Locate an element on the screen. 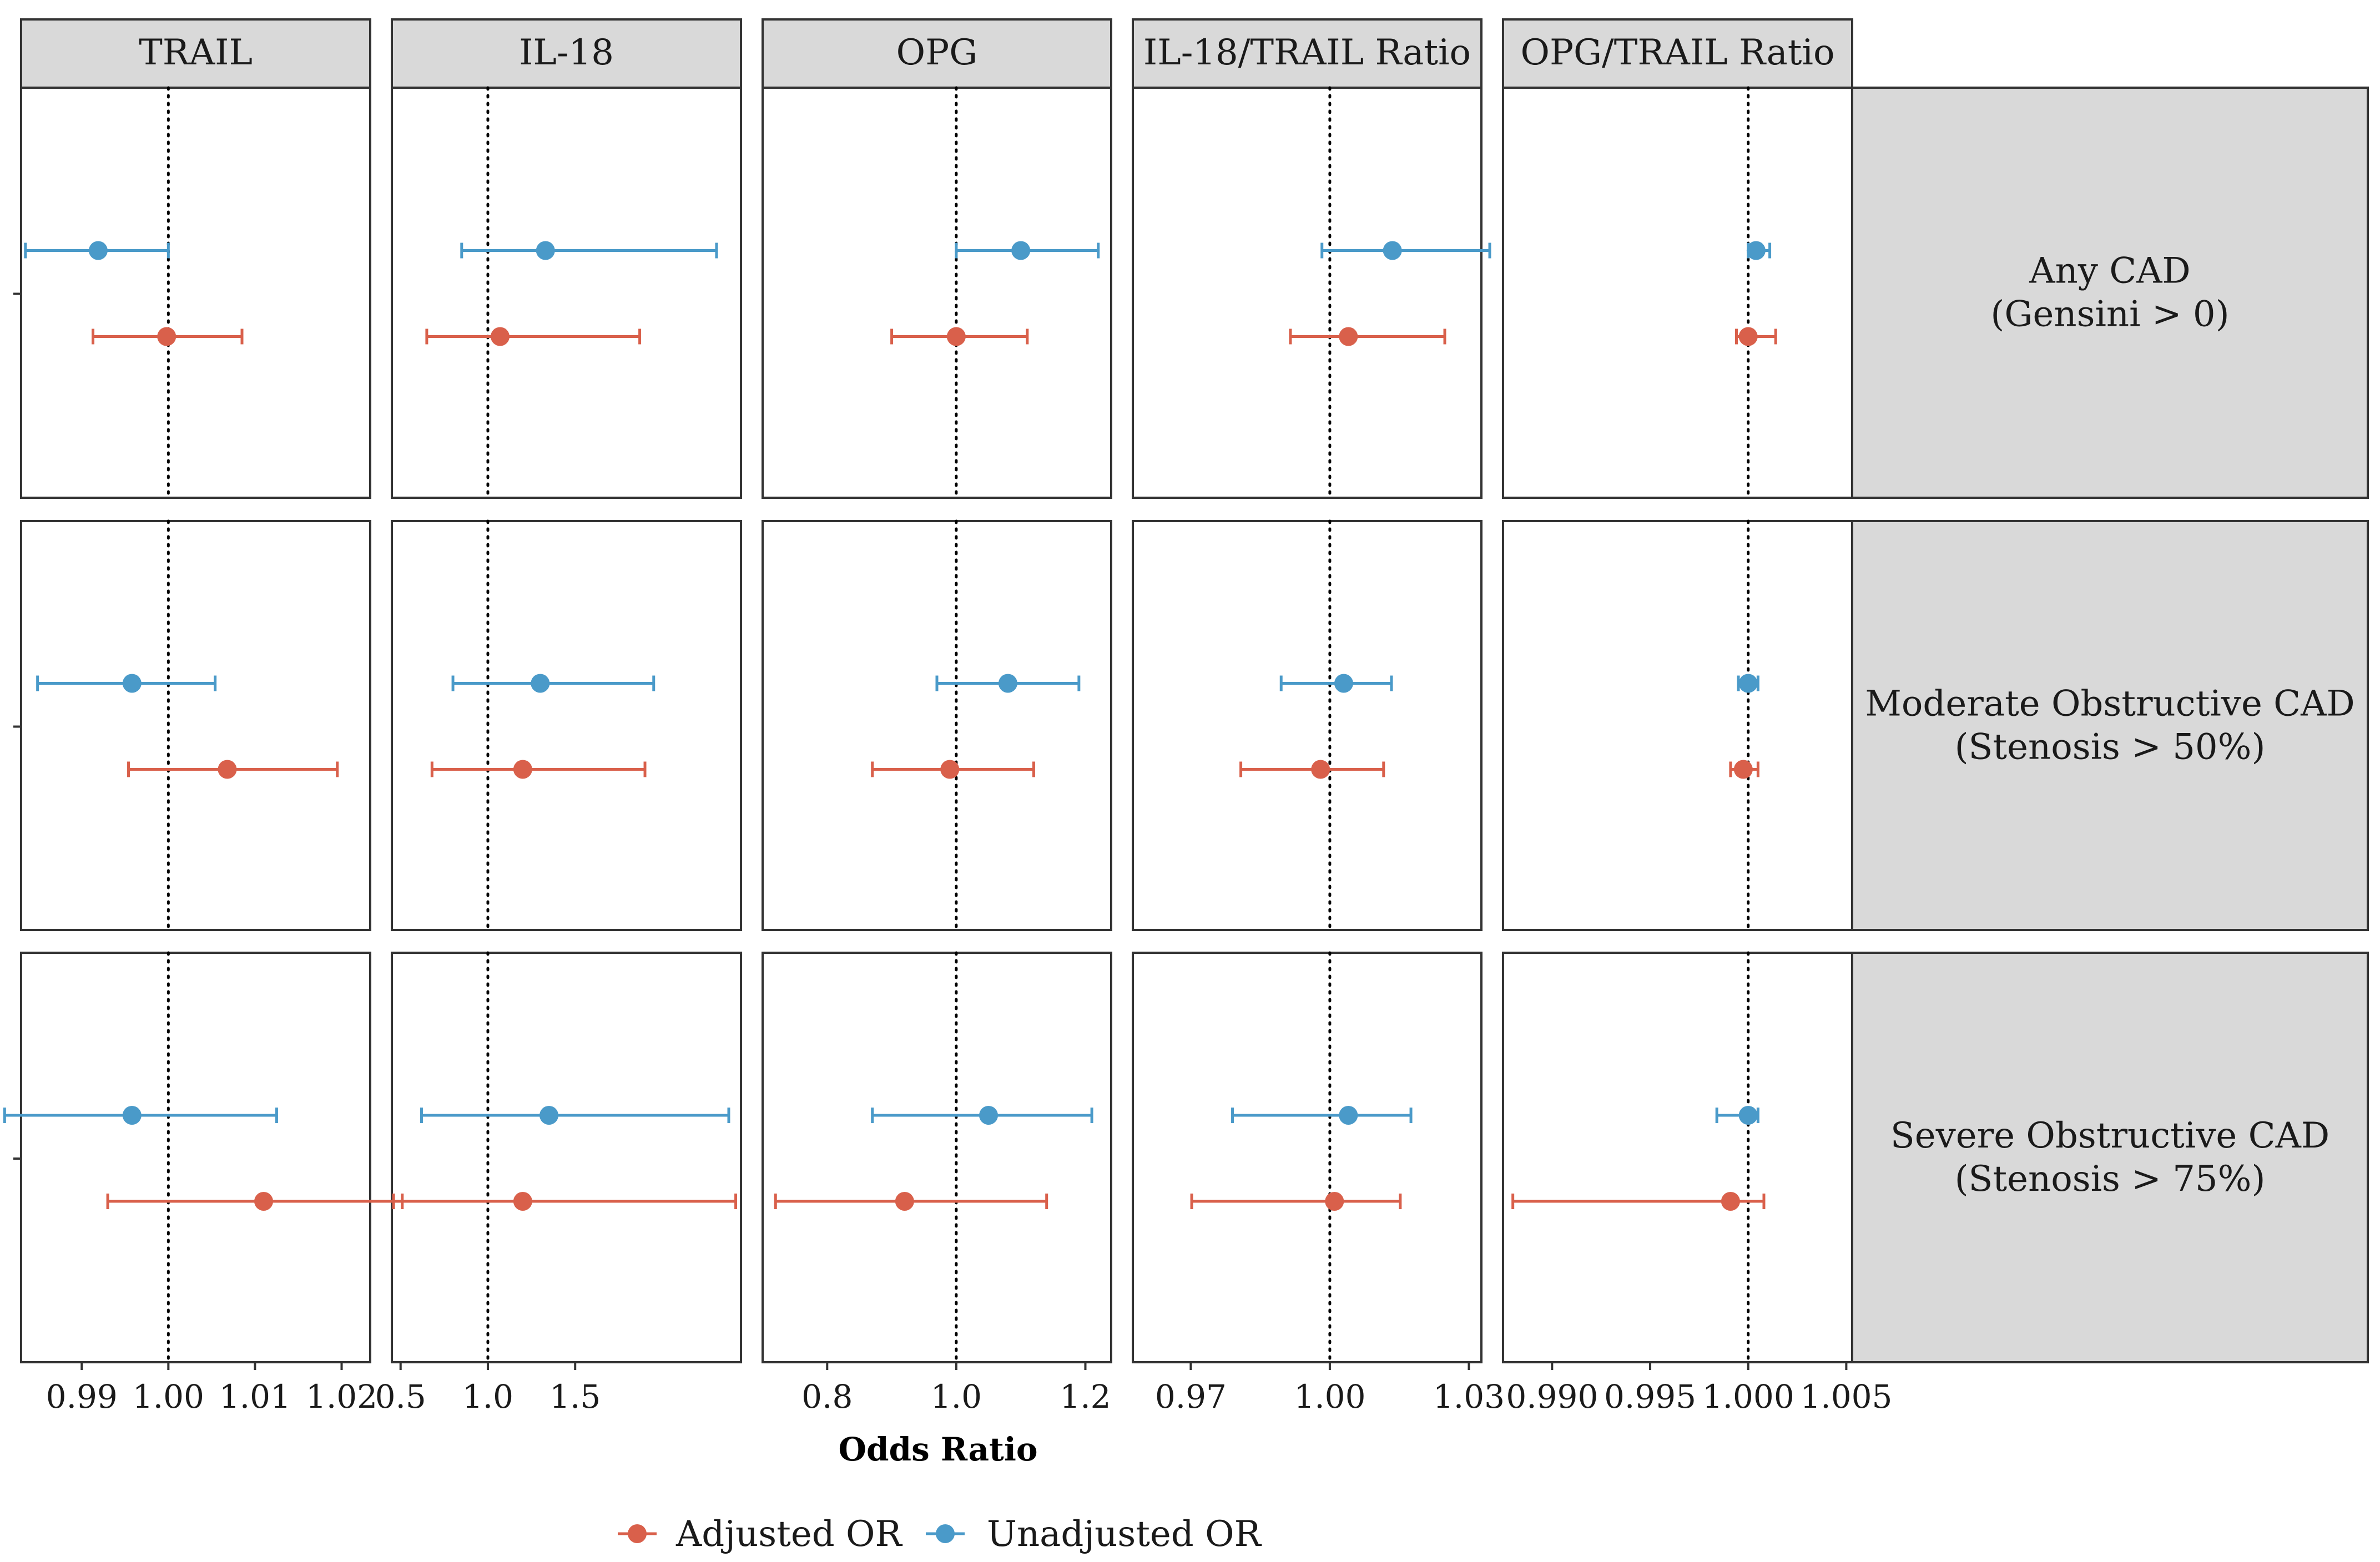 The width and height of the screenshot is (2380, 1562). point-unadjusted-r2-c4 is located at coordinates (1343, 683).